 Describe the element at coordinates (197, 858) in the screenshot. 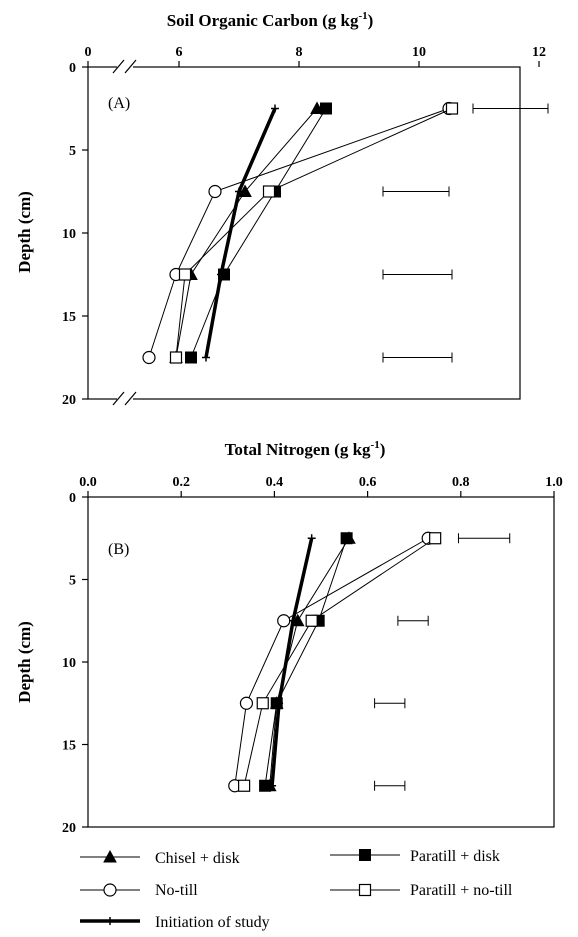

I see `legend-label-chisel-disk: Chisel + disk` at that location.